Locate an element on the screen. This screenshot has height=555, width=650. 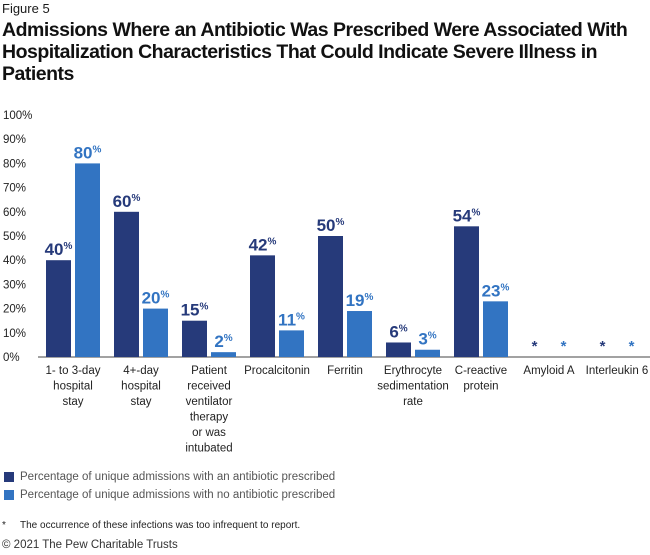
x-category-label-line: Erythrocyte is located at coordinates (413, 371).